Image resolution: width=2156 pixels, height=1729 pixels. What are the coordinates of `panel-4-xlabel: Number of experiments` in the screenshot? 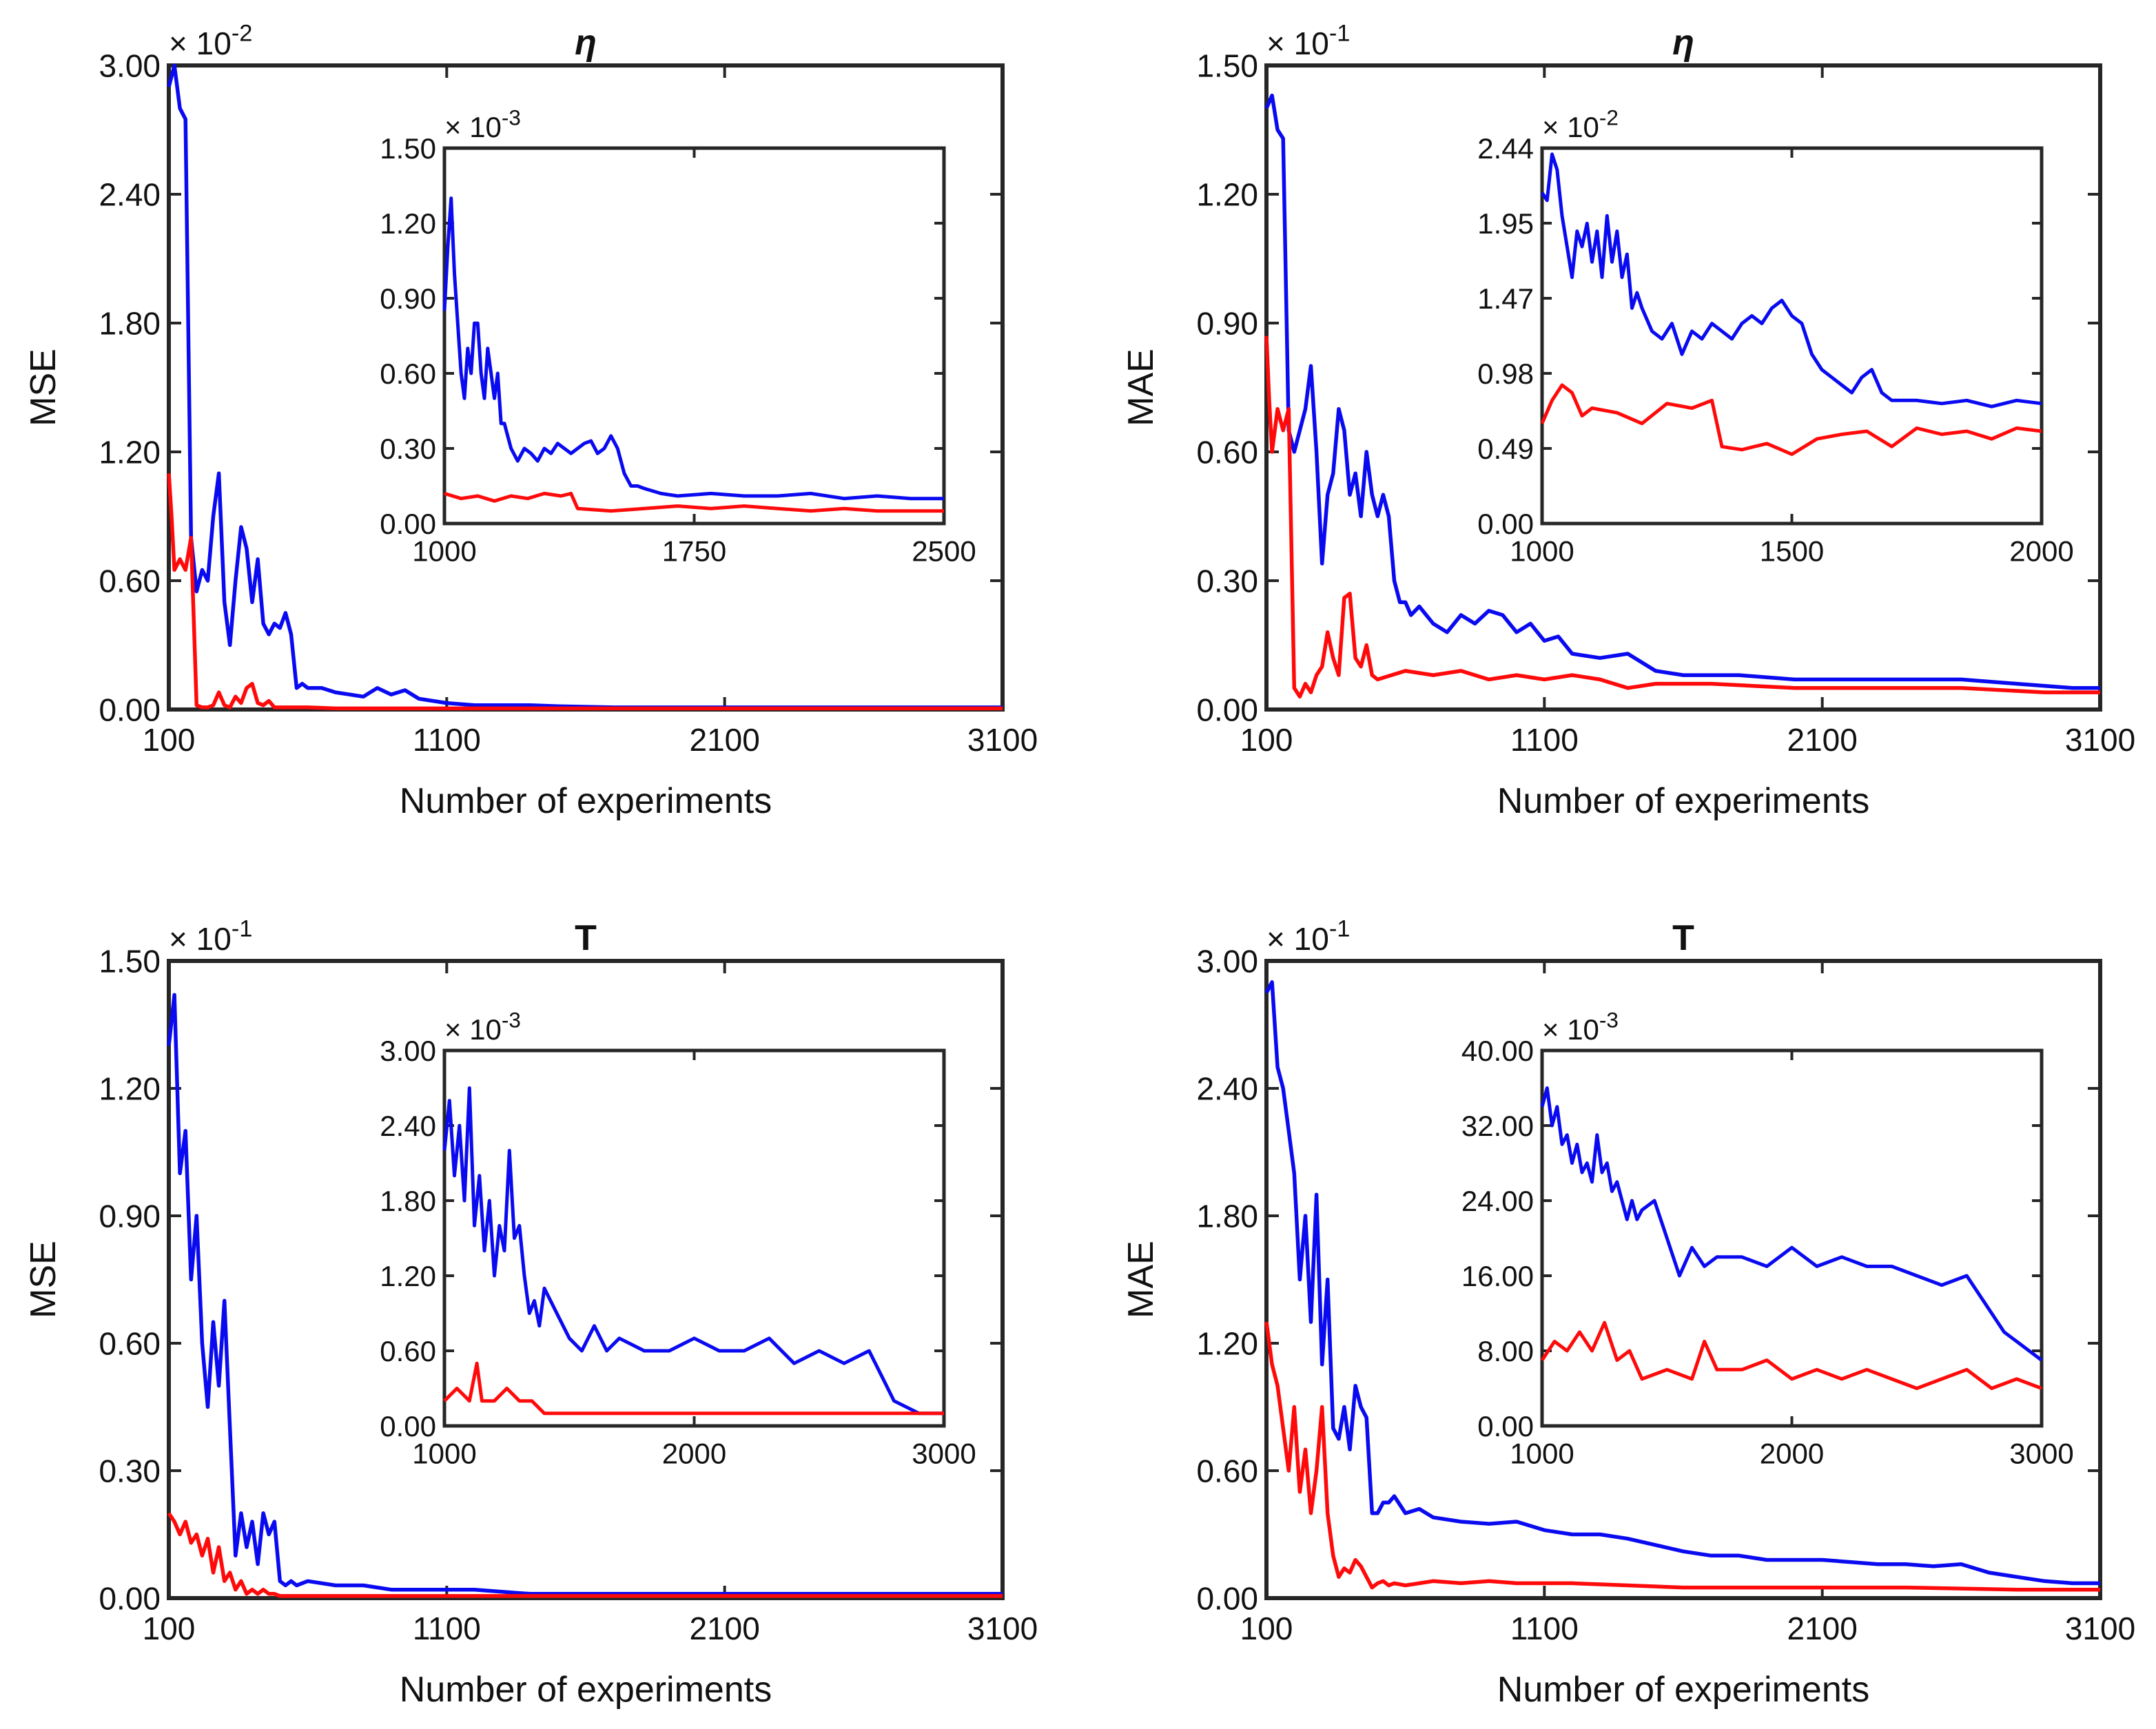 It's located at (1683, 1690).